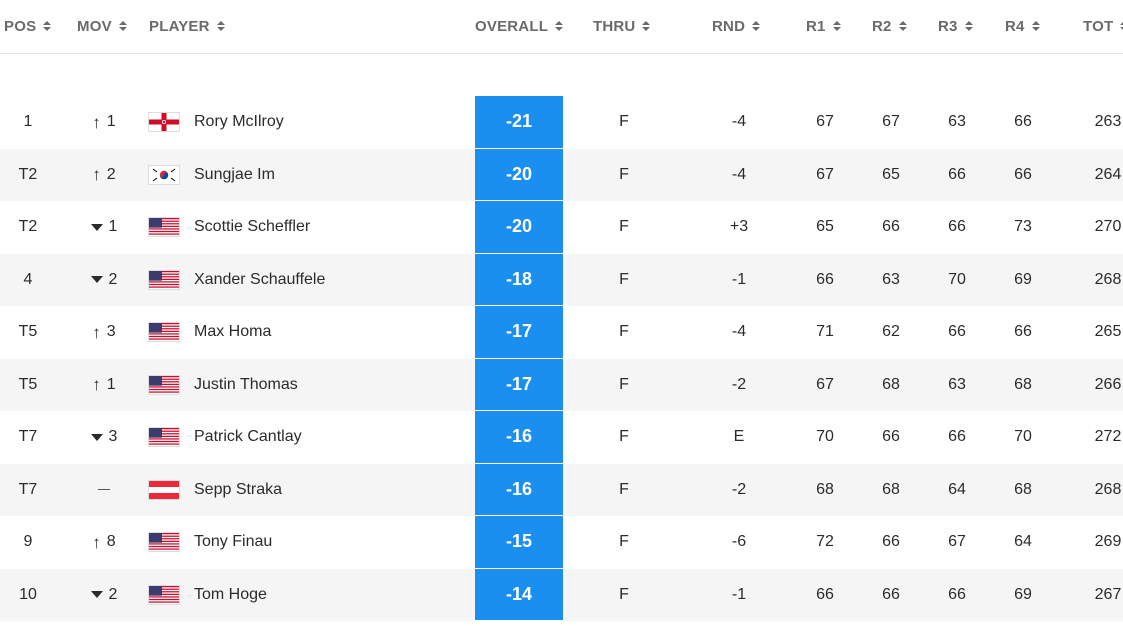 The height and width of the screenshot is (626, 1123). Describe the element at coordinates (1108, 437) in the screenshot. I see `tot-cell: 272` at that location.